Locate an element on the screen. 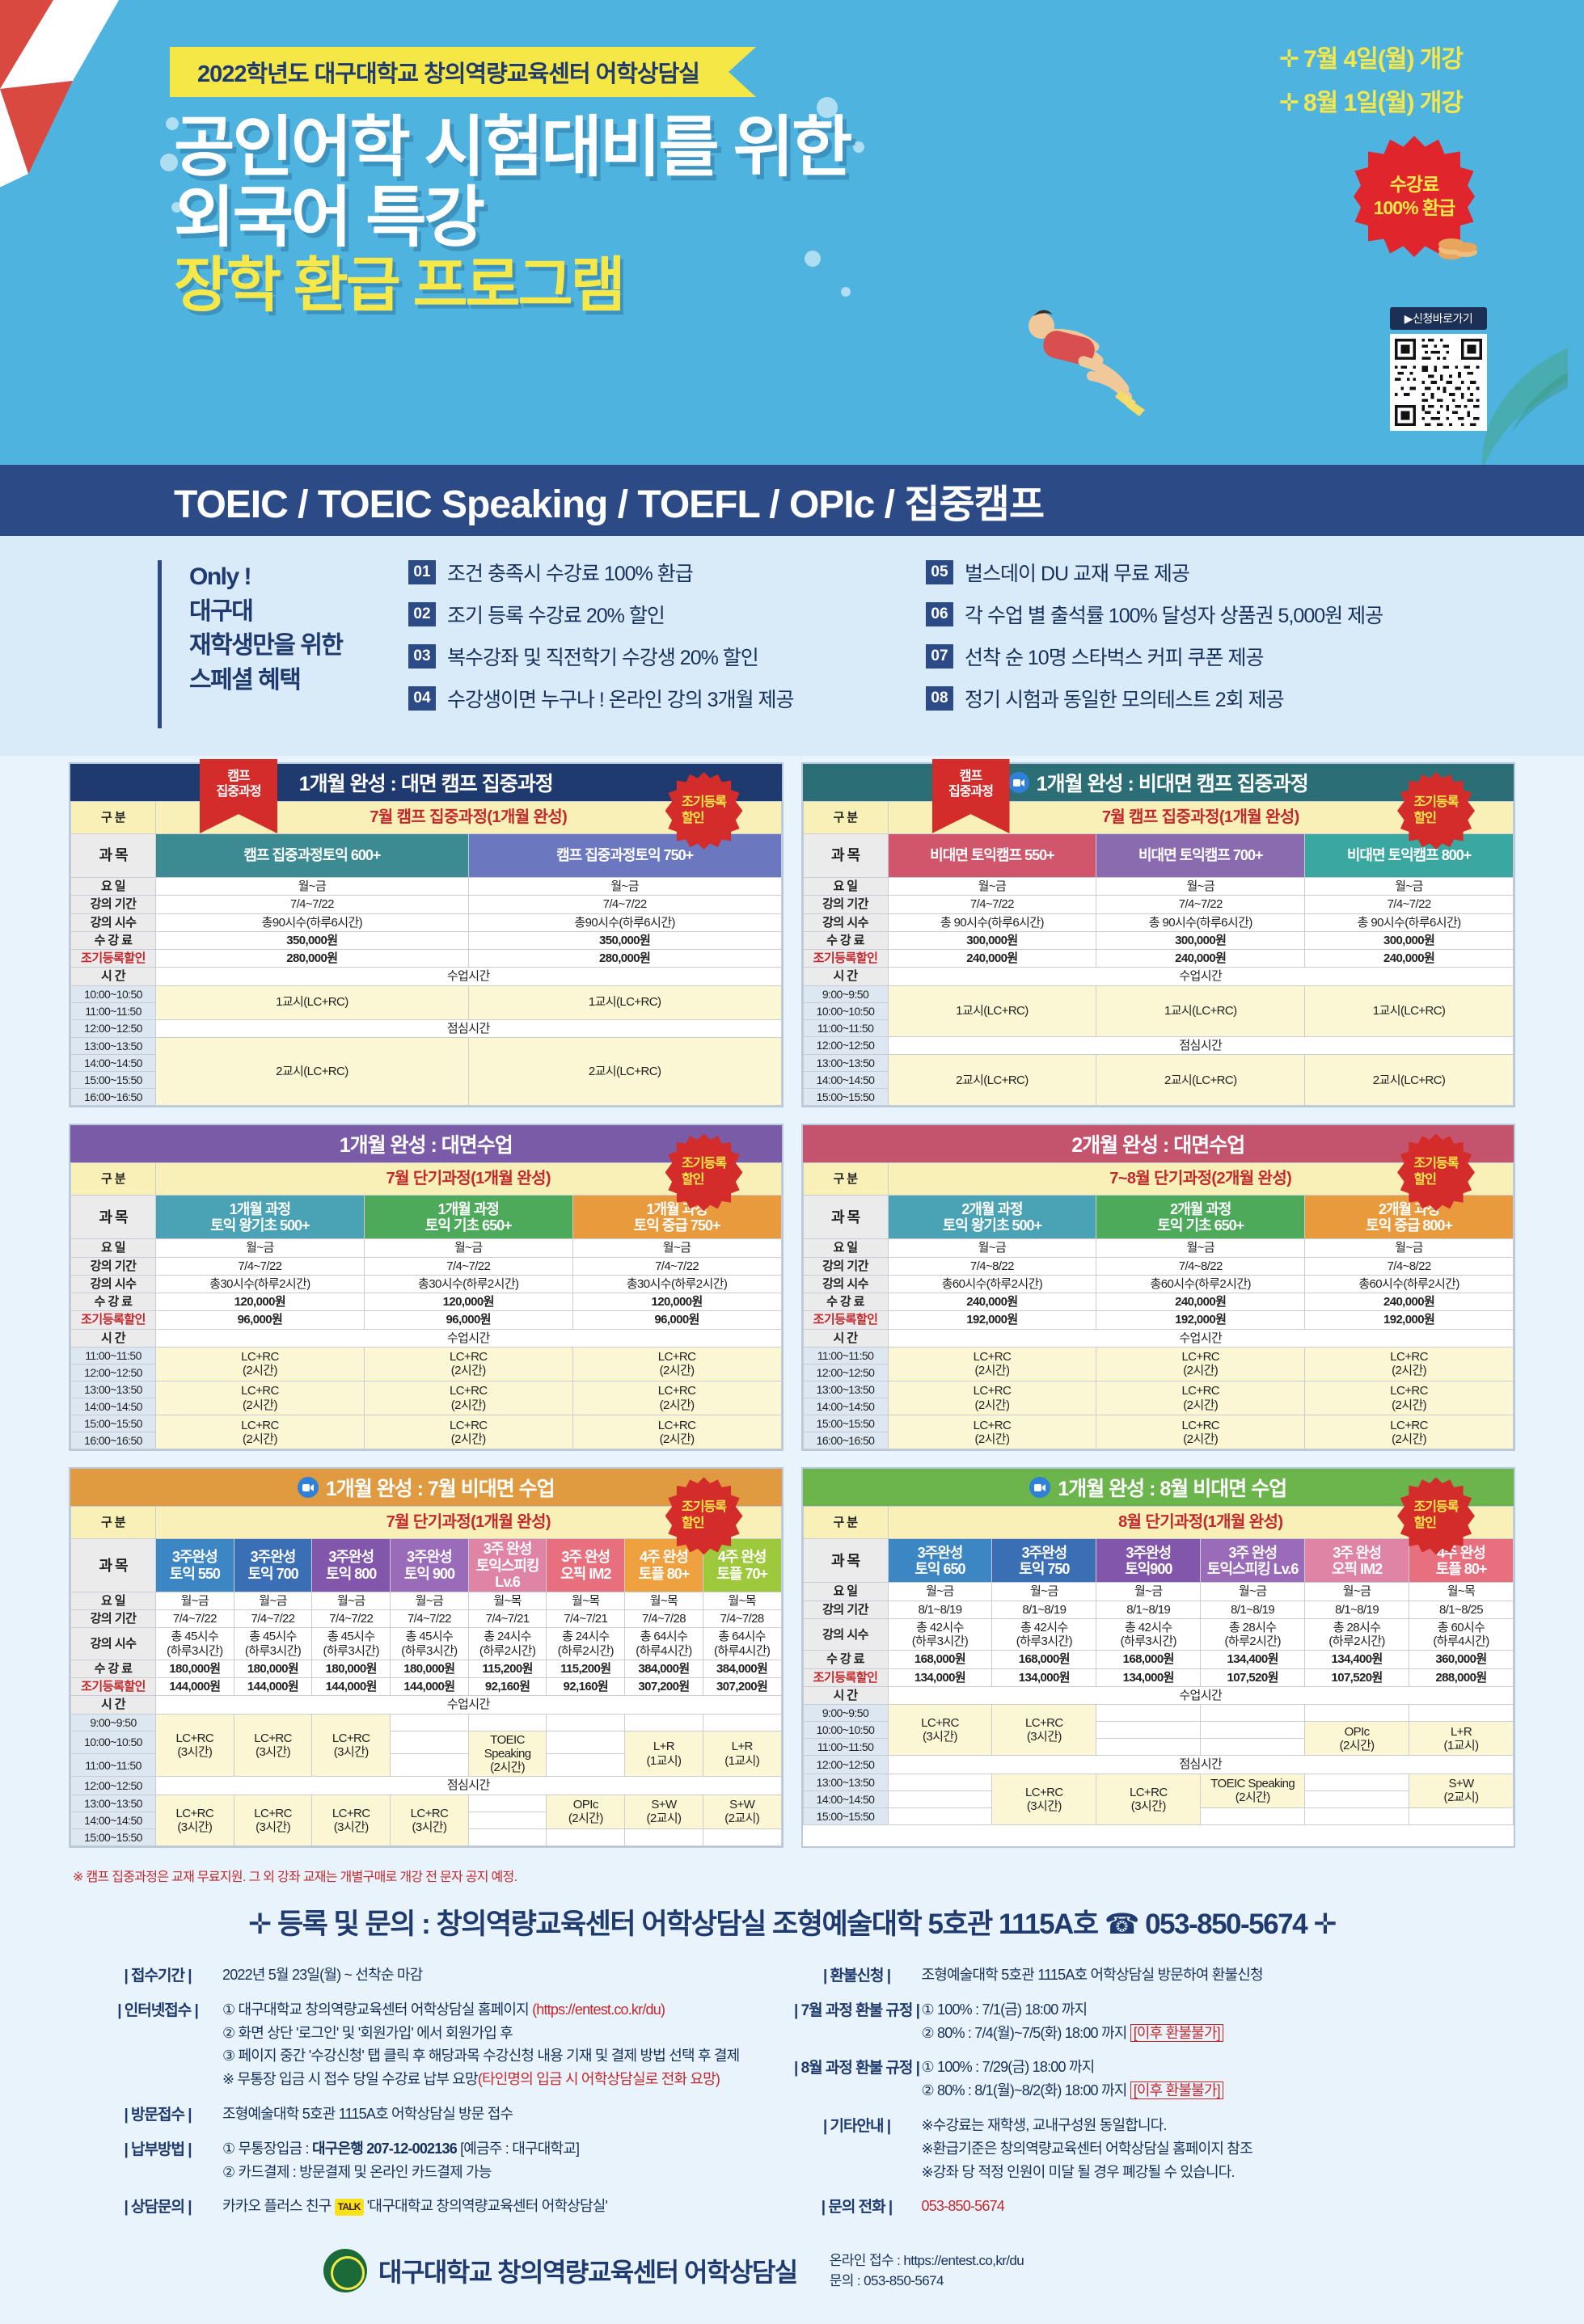 Image resolution: width=1584 pixels, height=2324 pixels. table-row: 요 일 월~금 월~금 is located at coordinates (426, 886).